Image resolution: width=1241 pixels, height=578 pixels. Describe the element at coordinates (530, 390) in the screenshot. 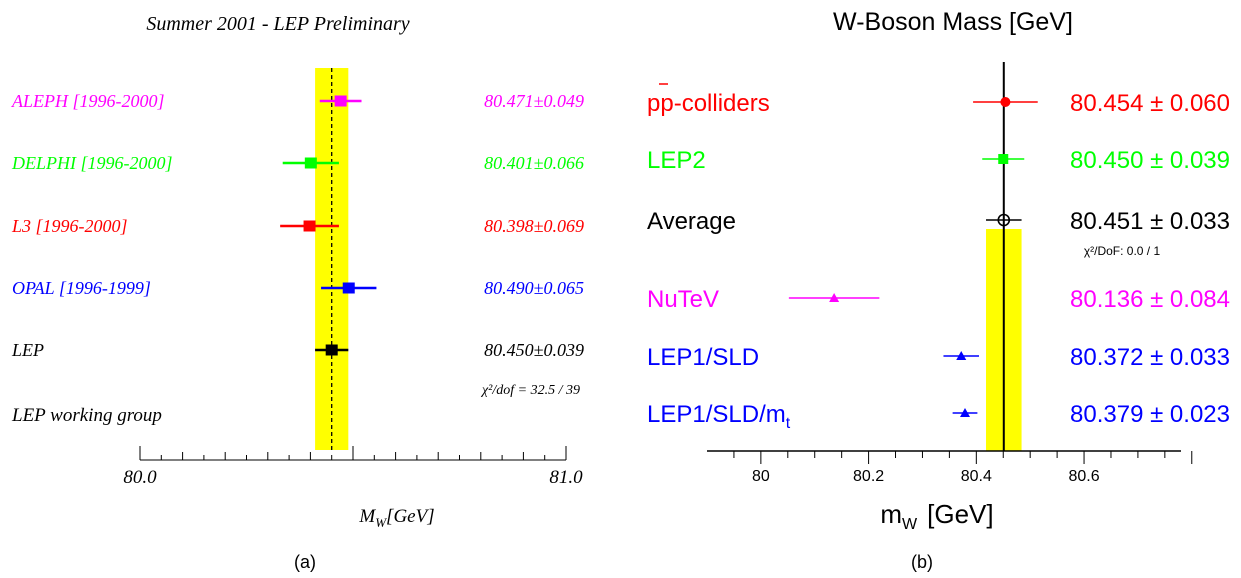

I see `panel-a-chi2: χ²/dof = 32.5 / 39` at that location.